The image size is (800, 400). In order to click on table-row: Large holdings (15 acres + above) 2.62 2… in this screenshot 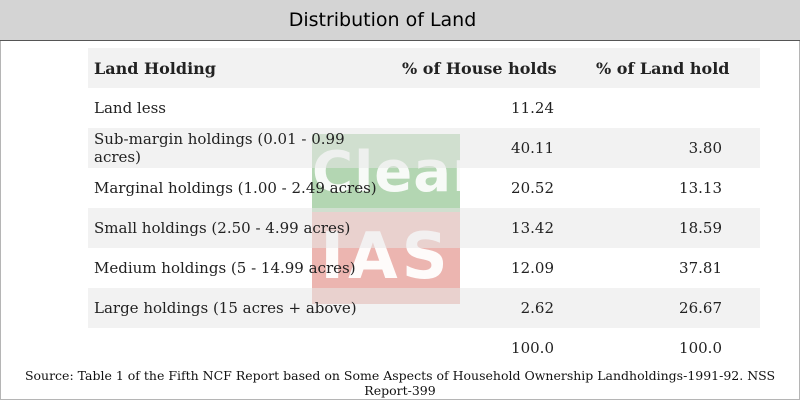, I will do `click(424, 308)`.